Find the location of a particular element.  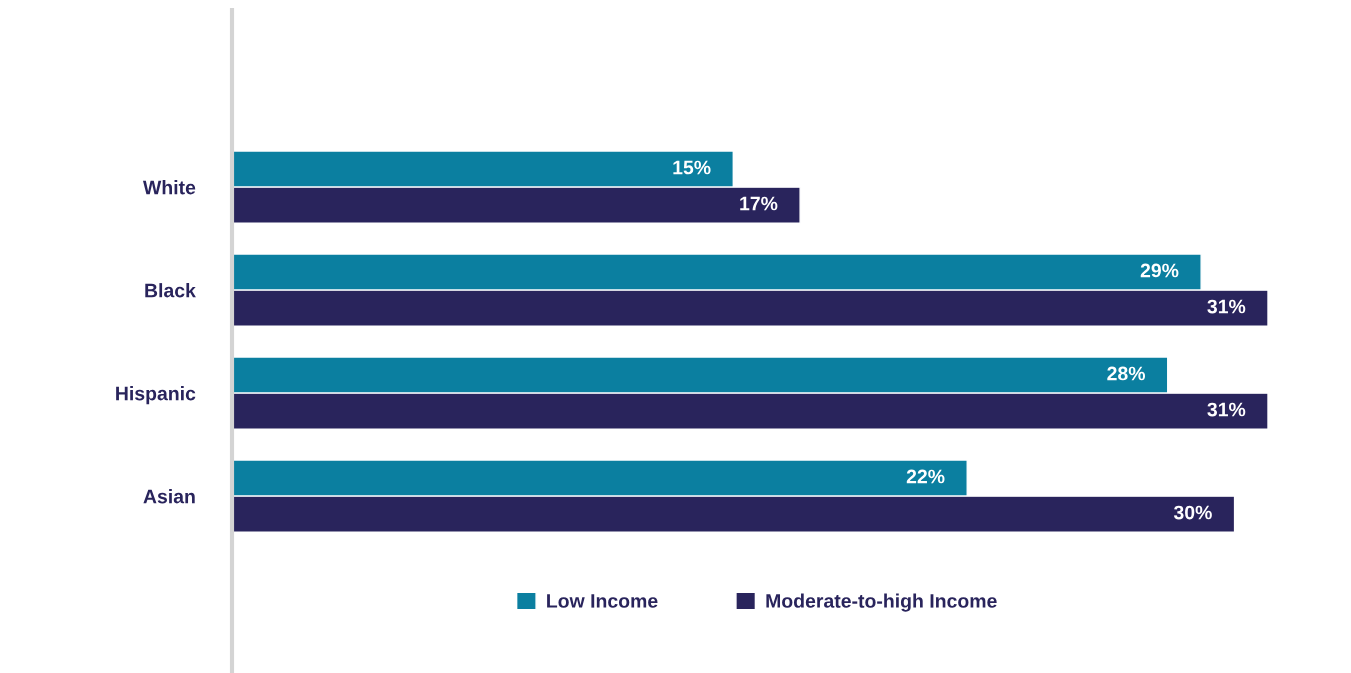

data-label: 22% is located at coordinates (925, 476).